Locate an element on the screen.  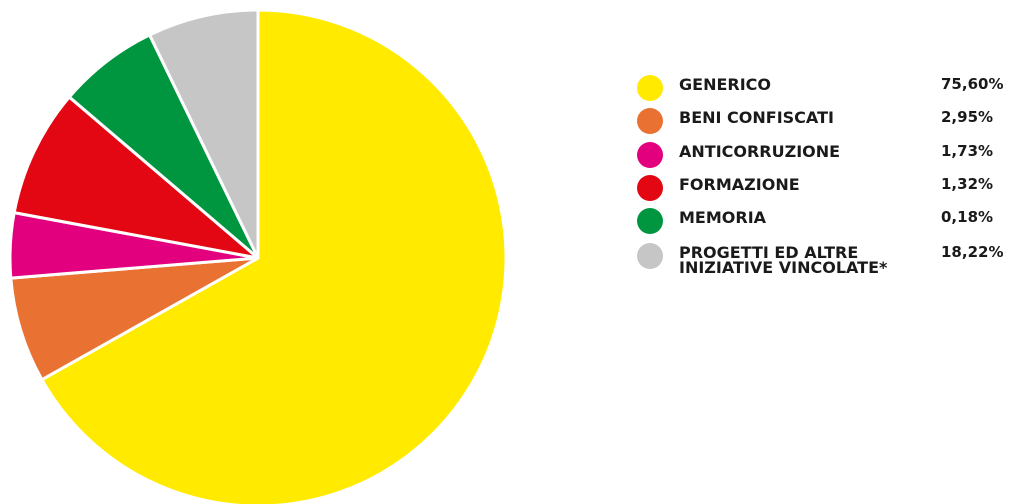
legend-value: 1,73% is located at coordinates (967, 151).